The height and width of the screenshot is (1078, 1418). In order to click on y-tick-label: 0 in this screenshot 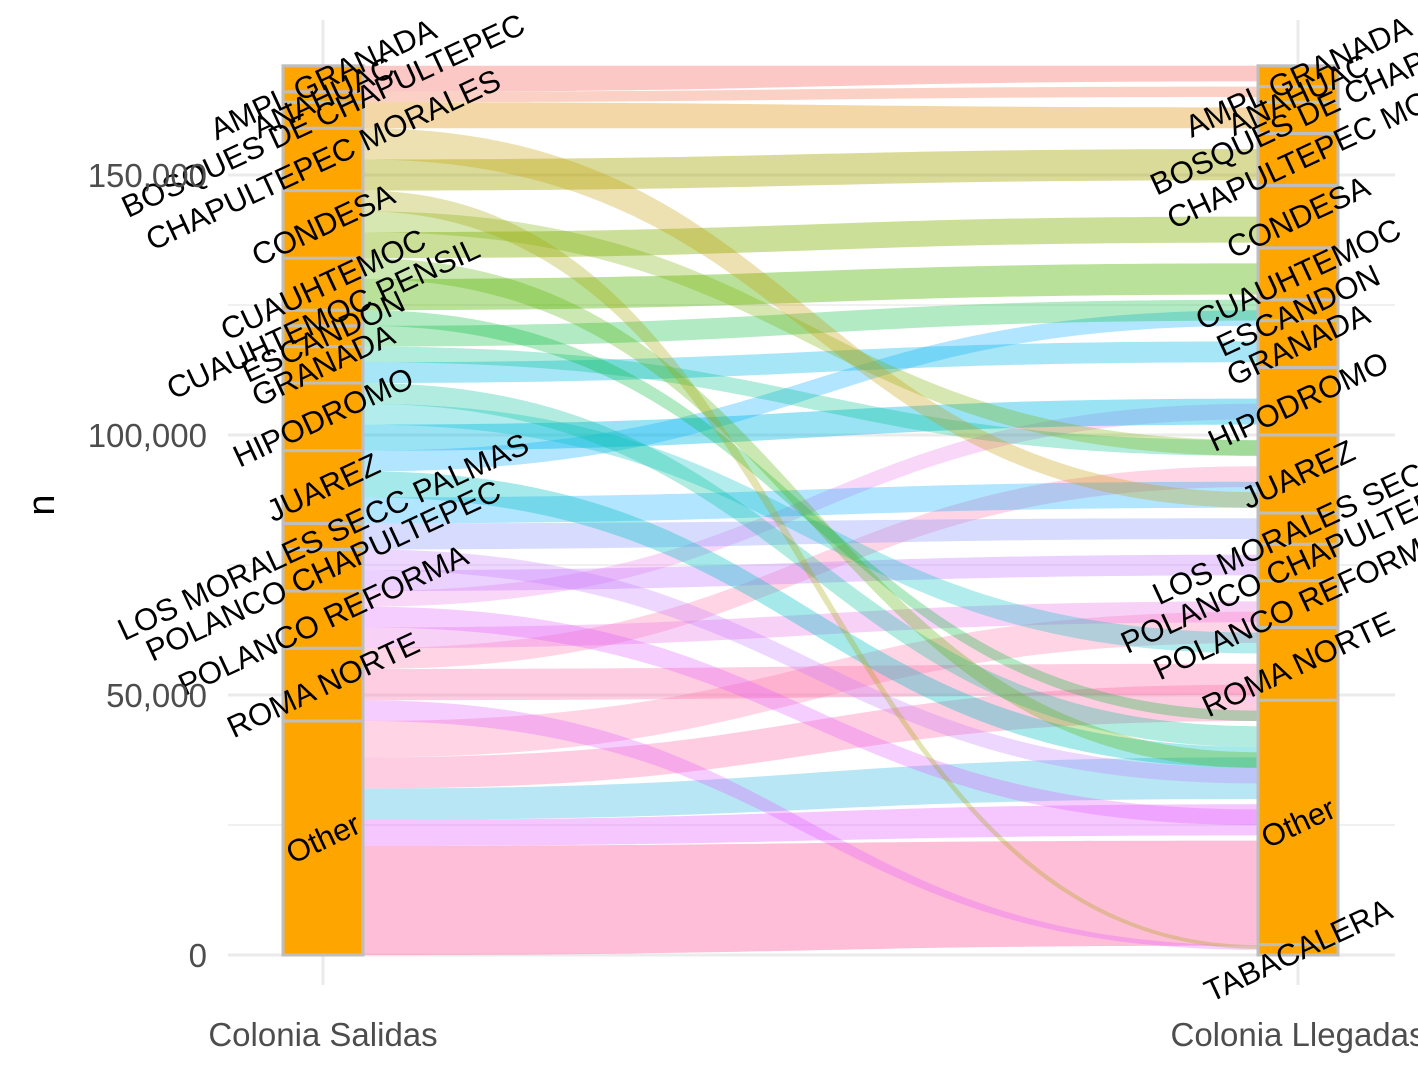, I will do `click(198, 955)`.